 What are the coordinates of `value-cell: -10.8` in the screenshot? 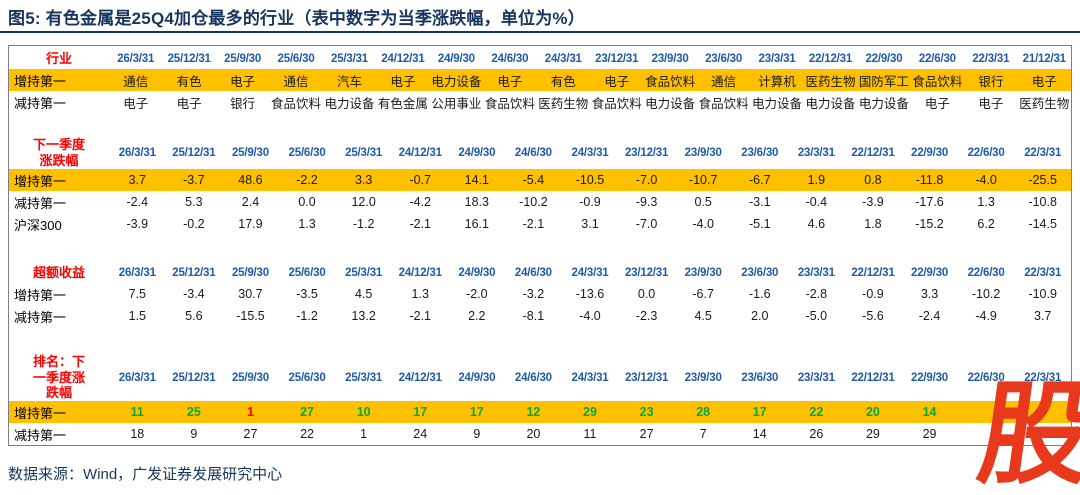 It's located at (1042, 202).